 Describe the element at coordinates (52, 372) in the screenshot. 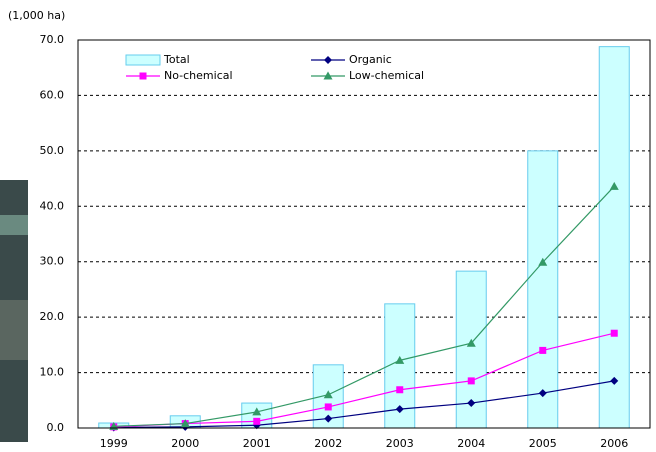

I see `y-tick-label: 10.0` at that location.